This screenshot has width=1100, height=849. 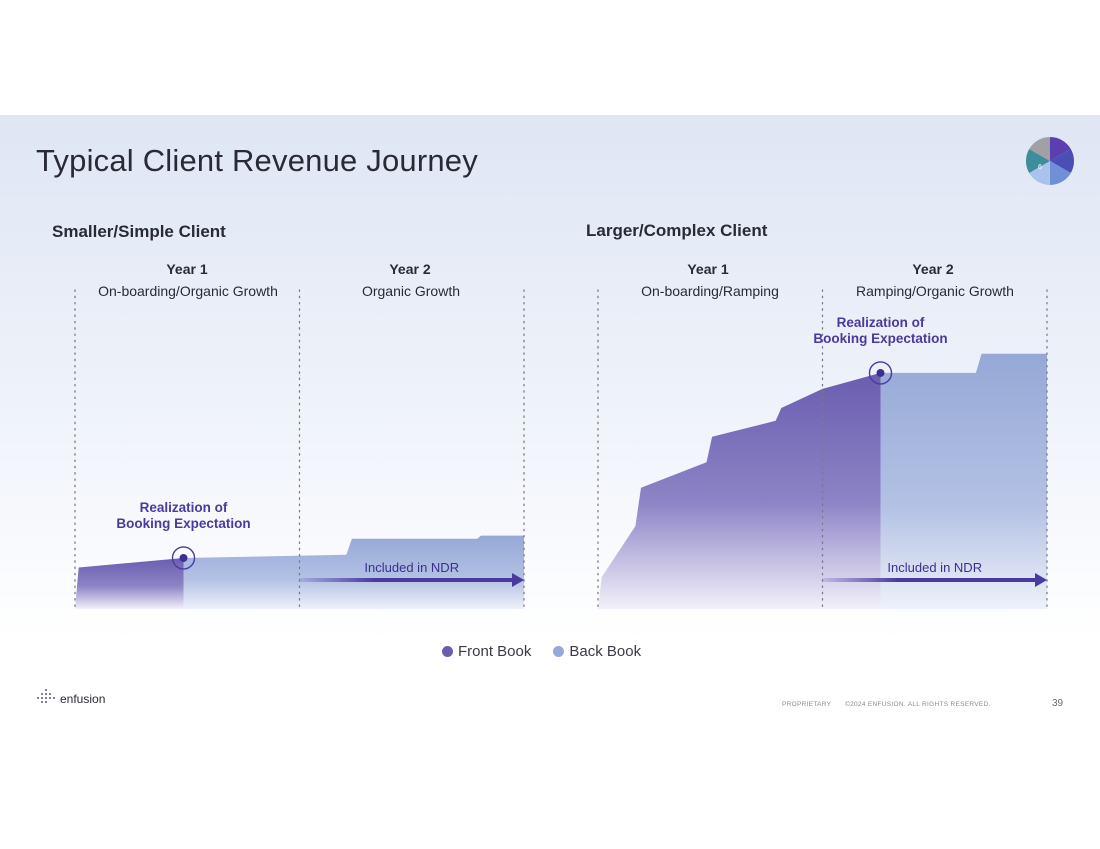 I want to click on period-subtitle: On-boarding/Organic Growth, so click(x=188, y=291).